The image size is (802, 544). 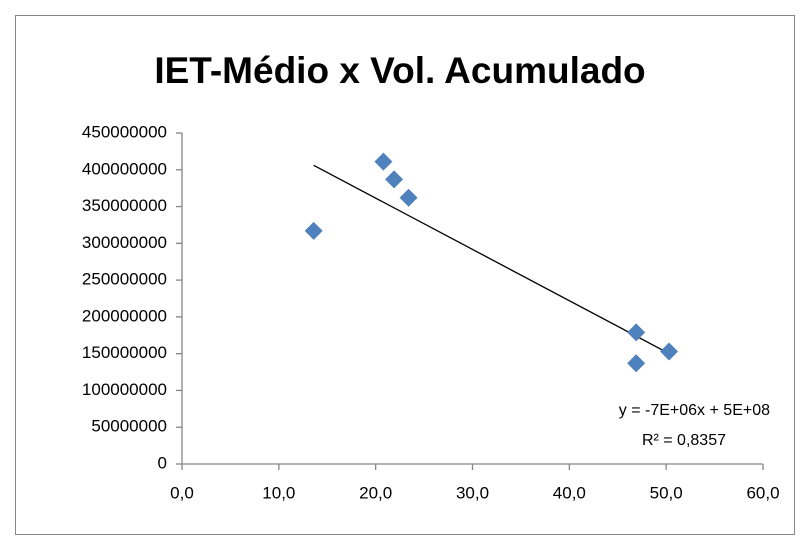 I want to click on y-tick-label: 50000000, so click(x=129, y=426).